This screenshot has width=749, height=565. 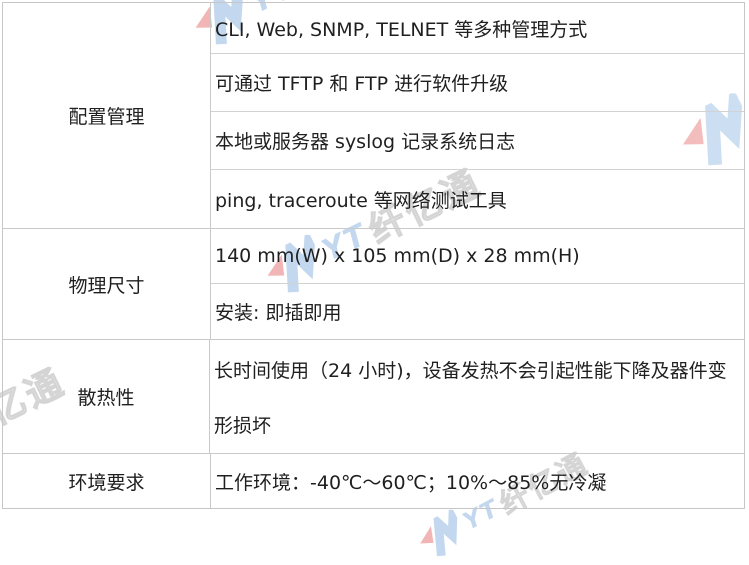 I want to click on row-label-heat-dissipation: 散热性, so click(x=106, y=396).